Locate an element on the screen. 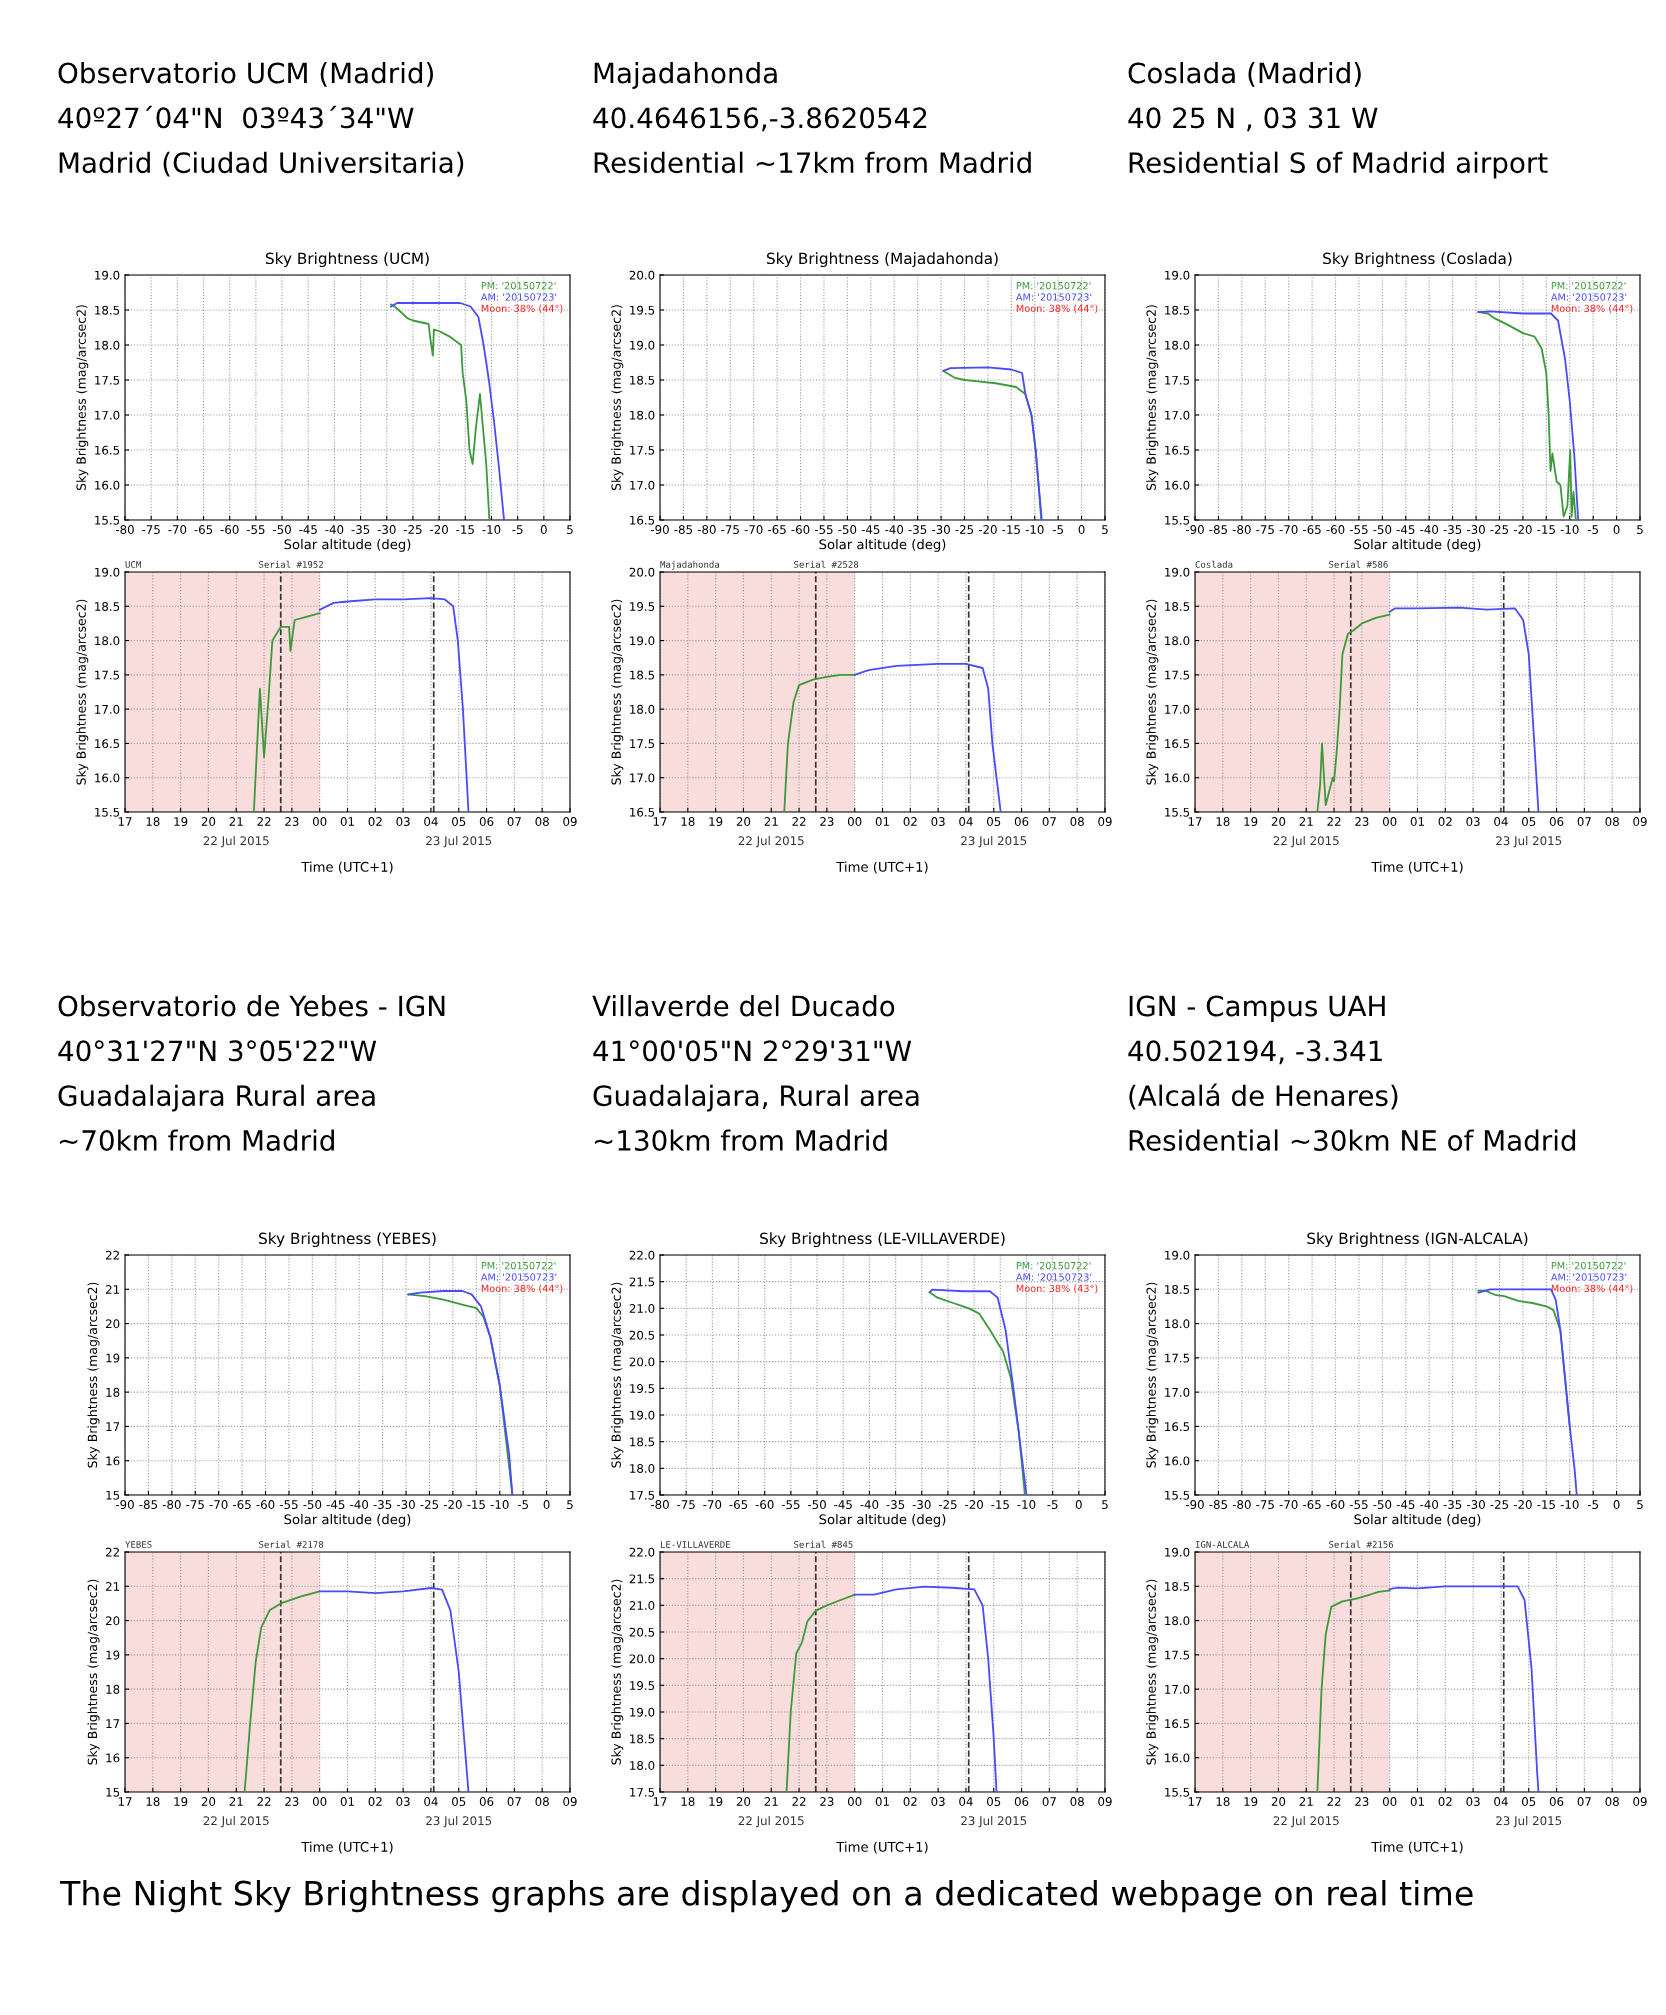 The height and width of the screenshot is (2015, 1666). x-tick-label: 02 is located at coordinates (1445, 1801).